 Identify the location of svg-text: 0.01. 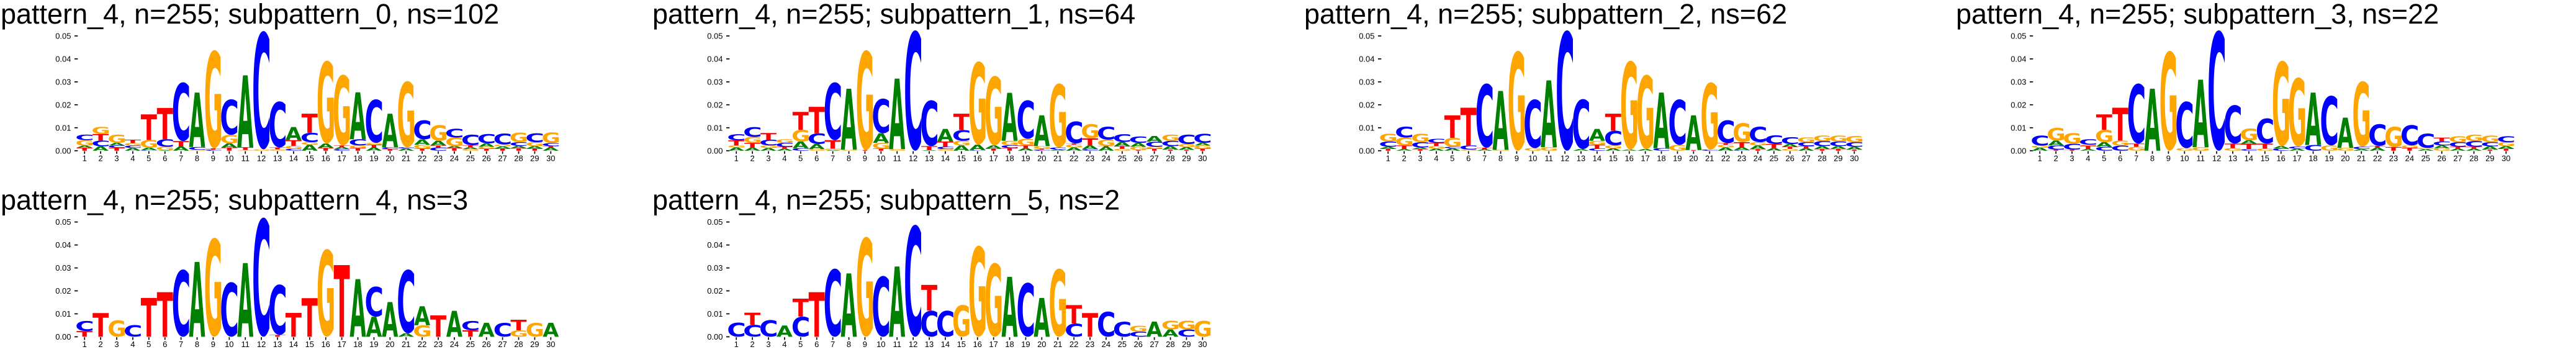
(2018, 128).